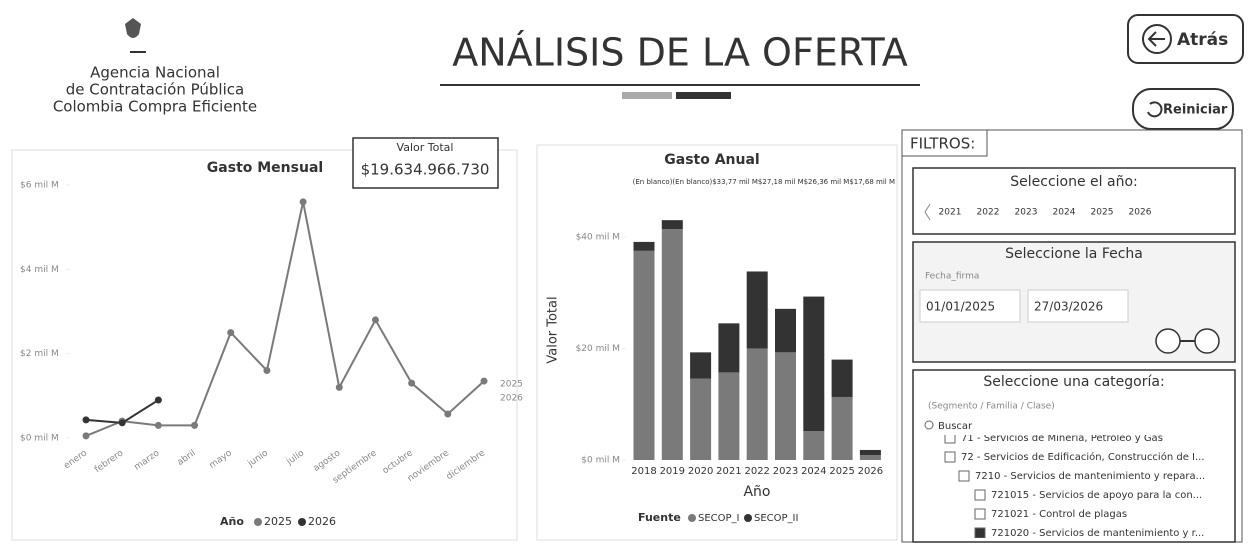  Describe the element at coordinates (950, 213) in the screenshot. I see `year-option: 2021` at that location.